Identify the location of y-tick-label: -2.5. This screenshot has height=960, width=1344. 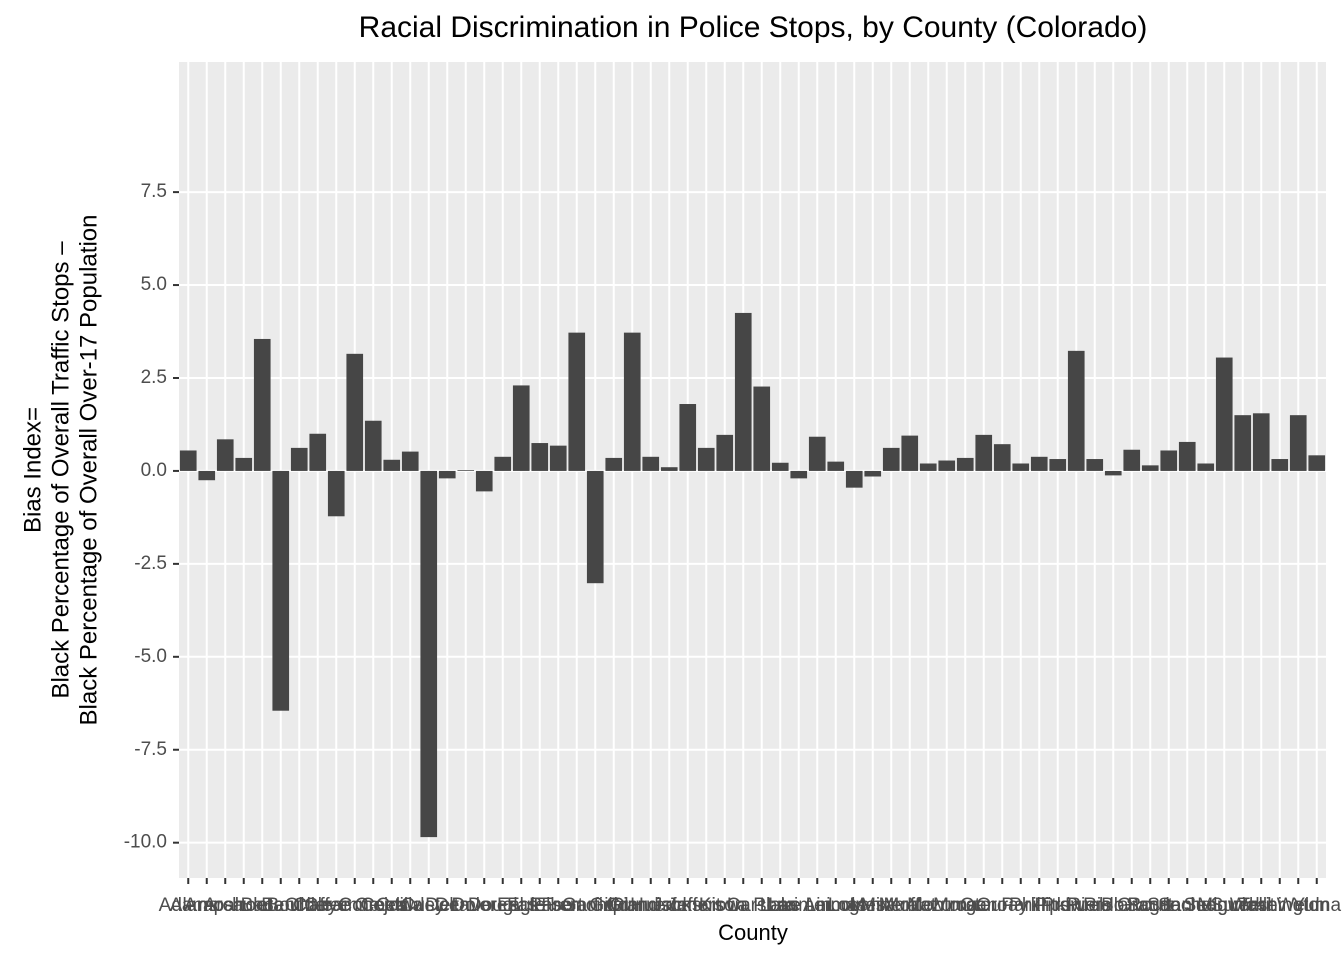
(150, 563).